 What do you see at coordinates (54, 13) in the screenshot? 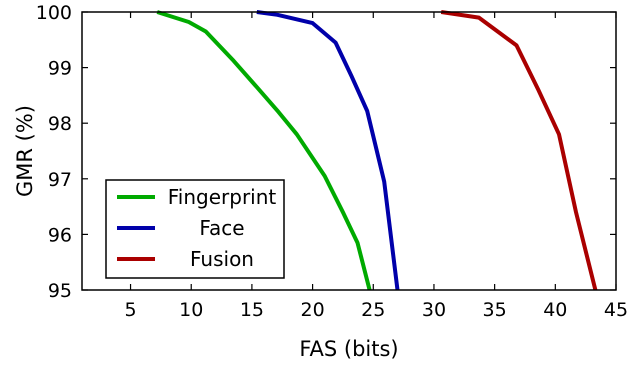
I see `y-tick-label: 100` at bounding box center [54, 13].